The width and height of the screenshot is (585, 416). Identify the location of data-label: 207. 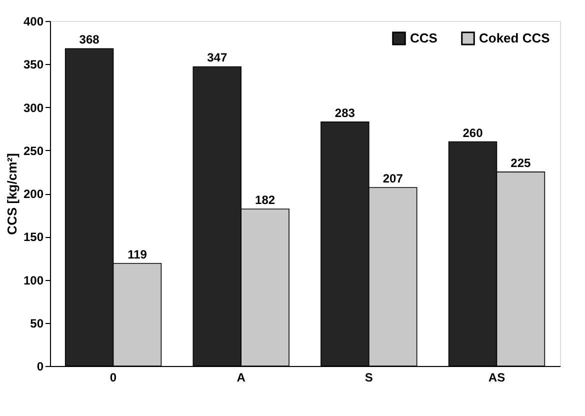
(393, 178).